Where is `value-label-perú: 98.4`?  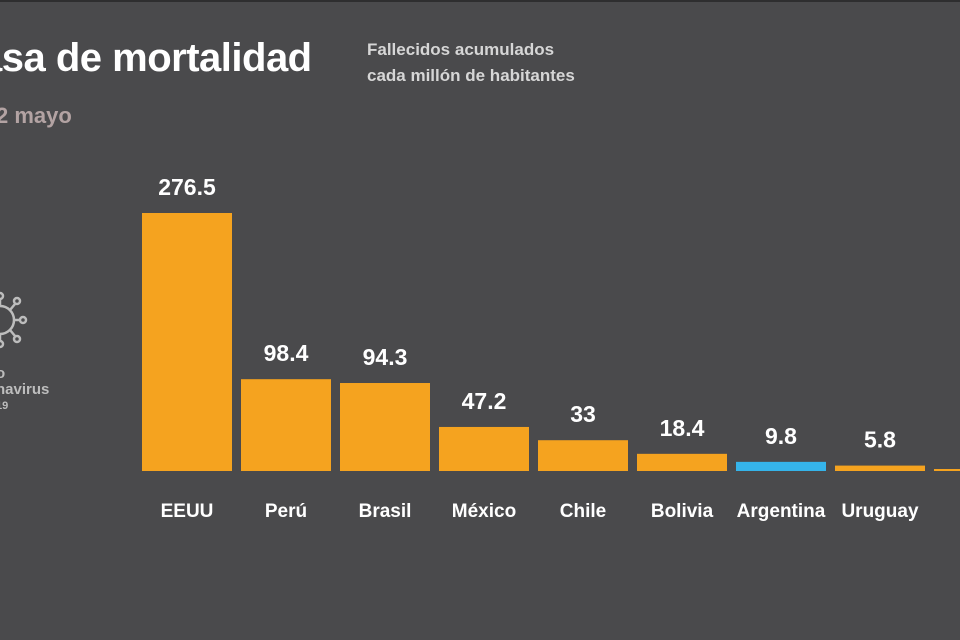
value-label-perú: 98.4 is located at coordinates (286, 353).